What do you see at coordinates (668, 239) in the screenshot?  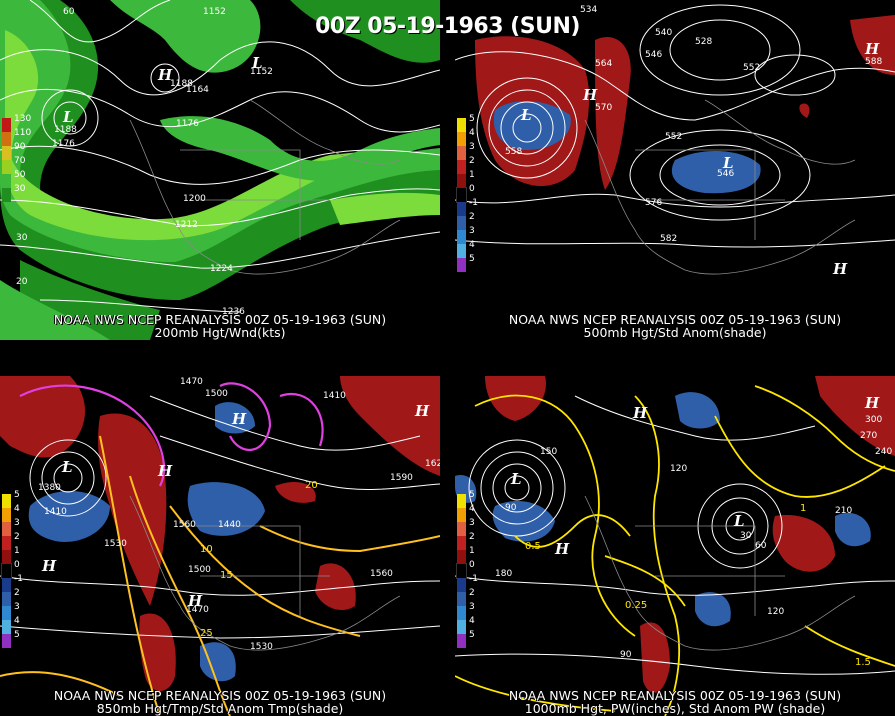 I see `contour-label: 582` at bounding box center [668, 239].